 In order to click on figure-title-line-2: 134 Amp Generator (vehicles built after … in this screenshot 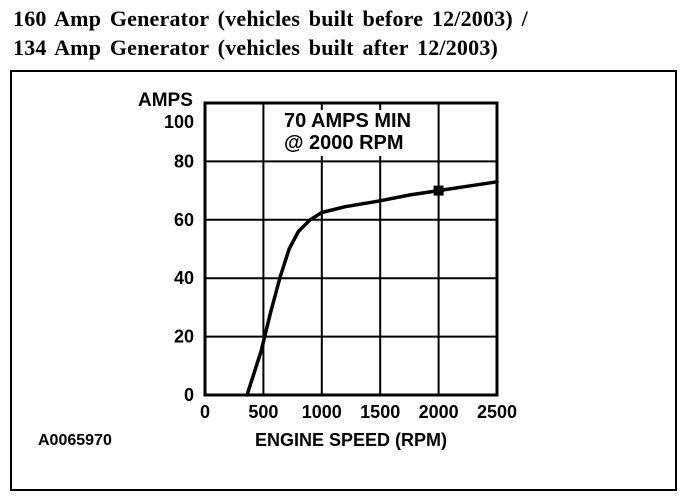, I will do `click(256, 47)`.